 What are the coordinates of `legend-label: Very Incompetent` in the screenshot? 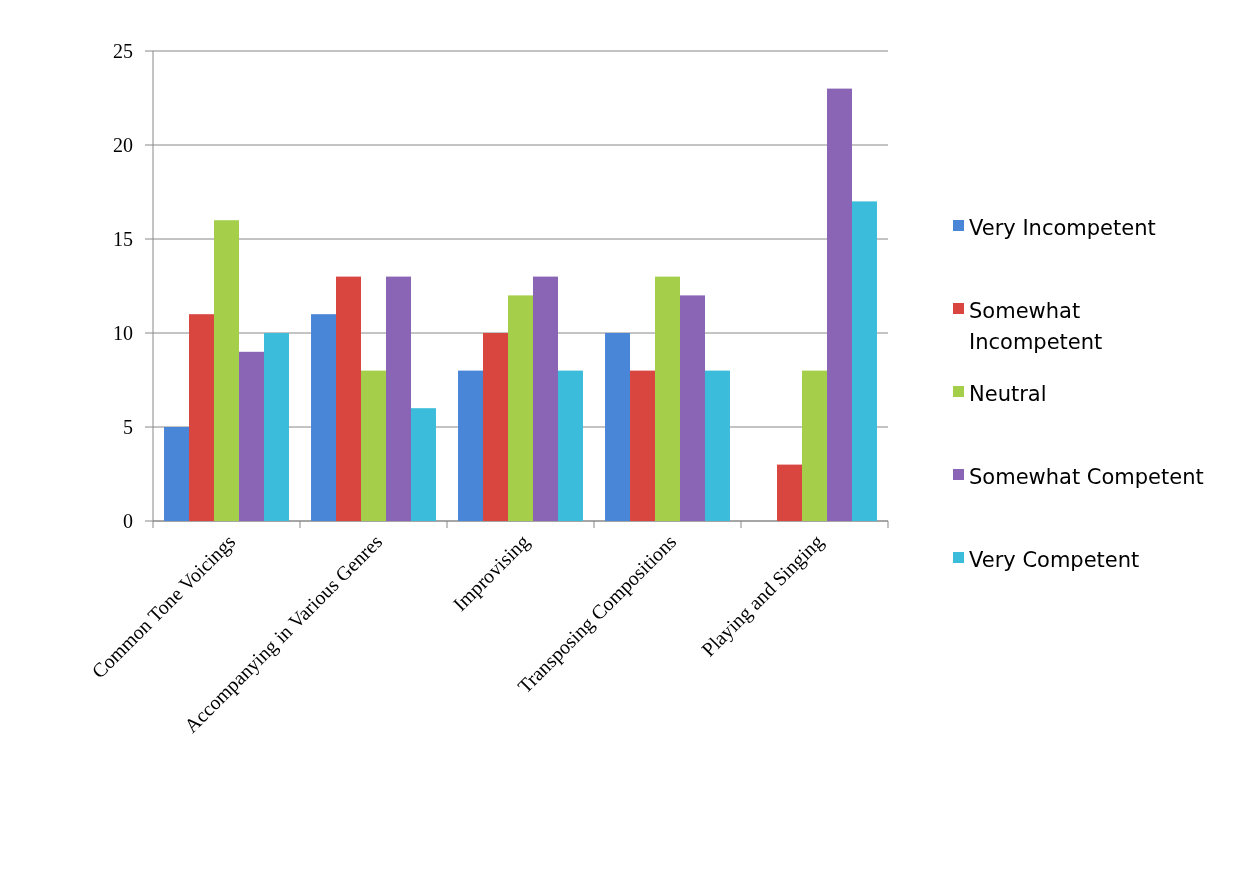 It's located at (1062, 228).